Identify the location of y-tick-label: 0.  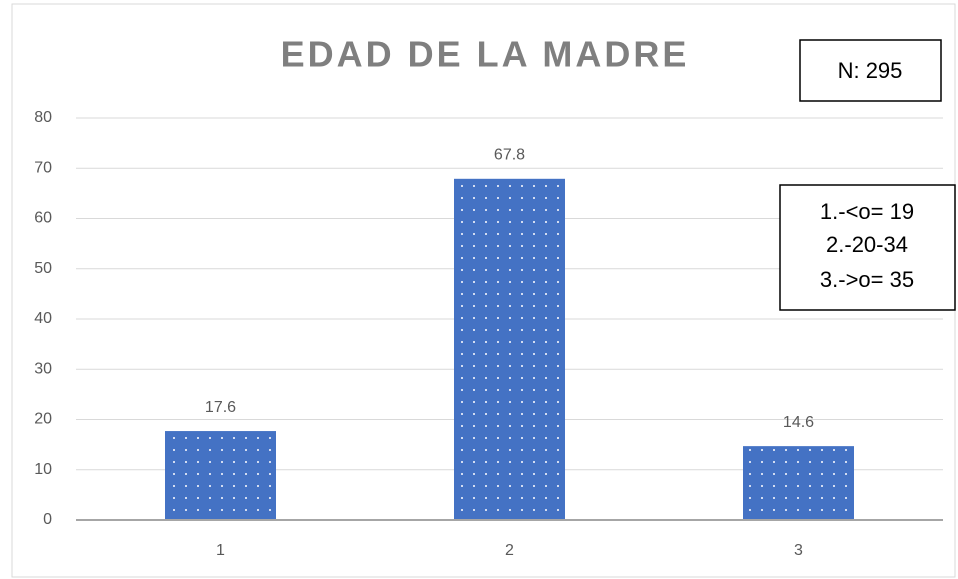
(47, 519).